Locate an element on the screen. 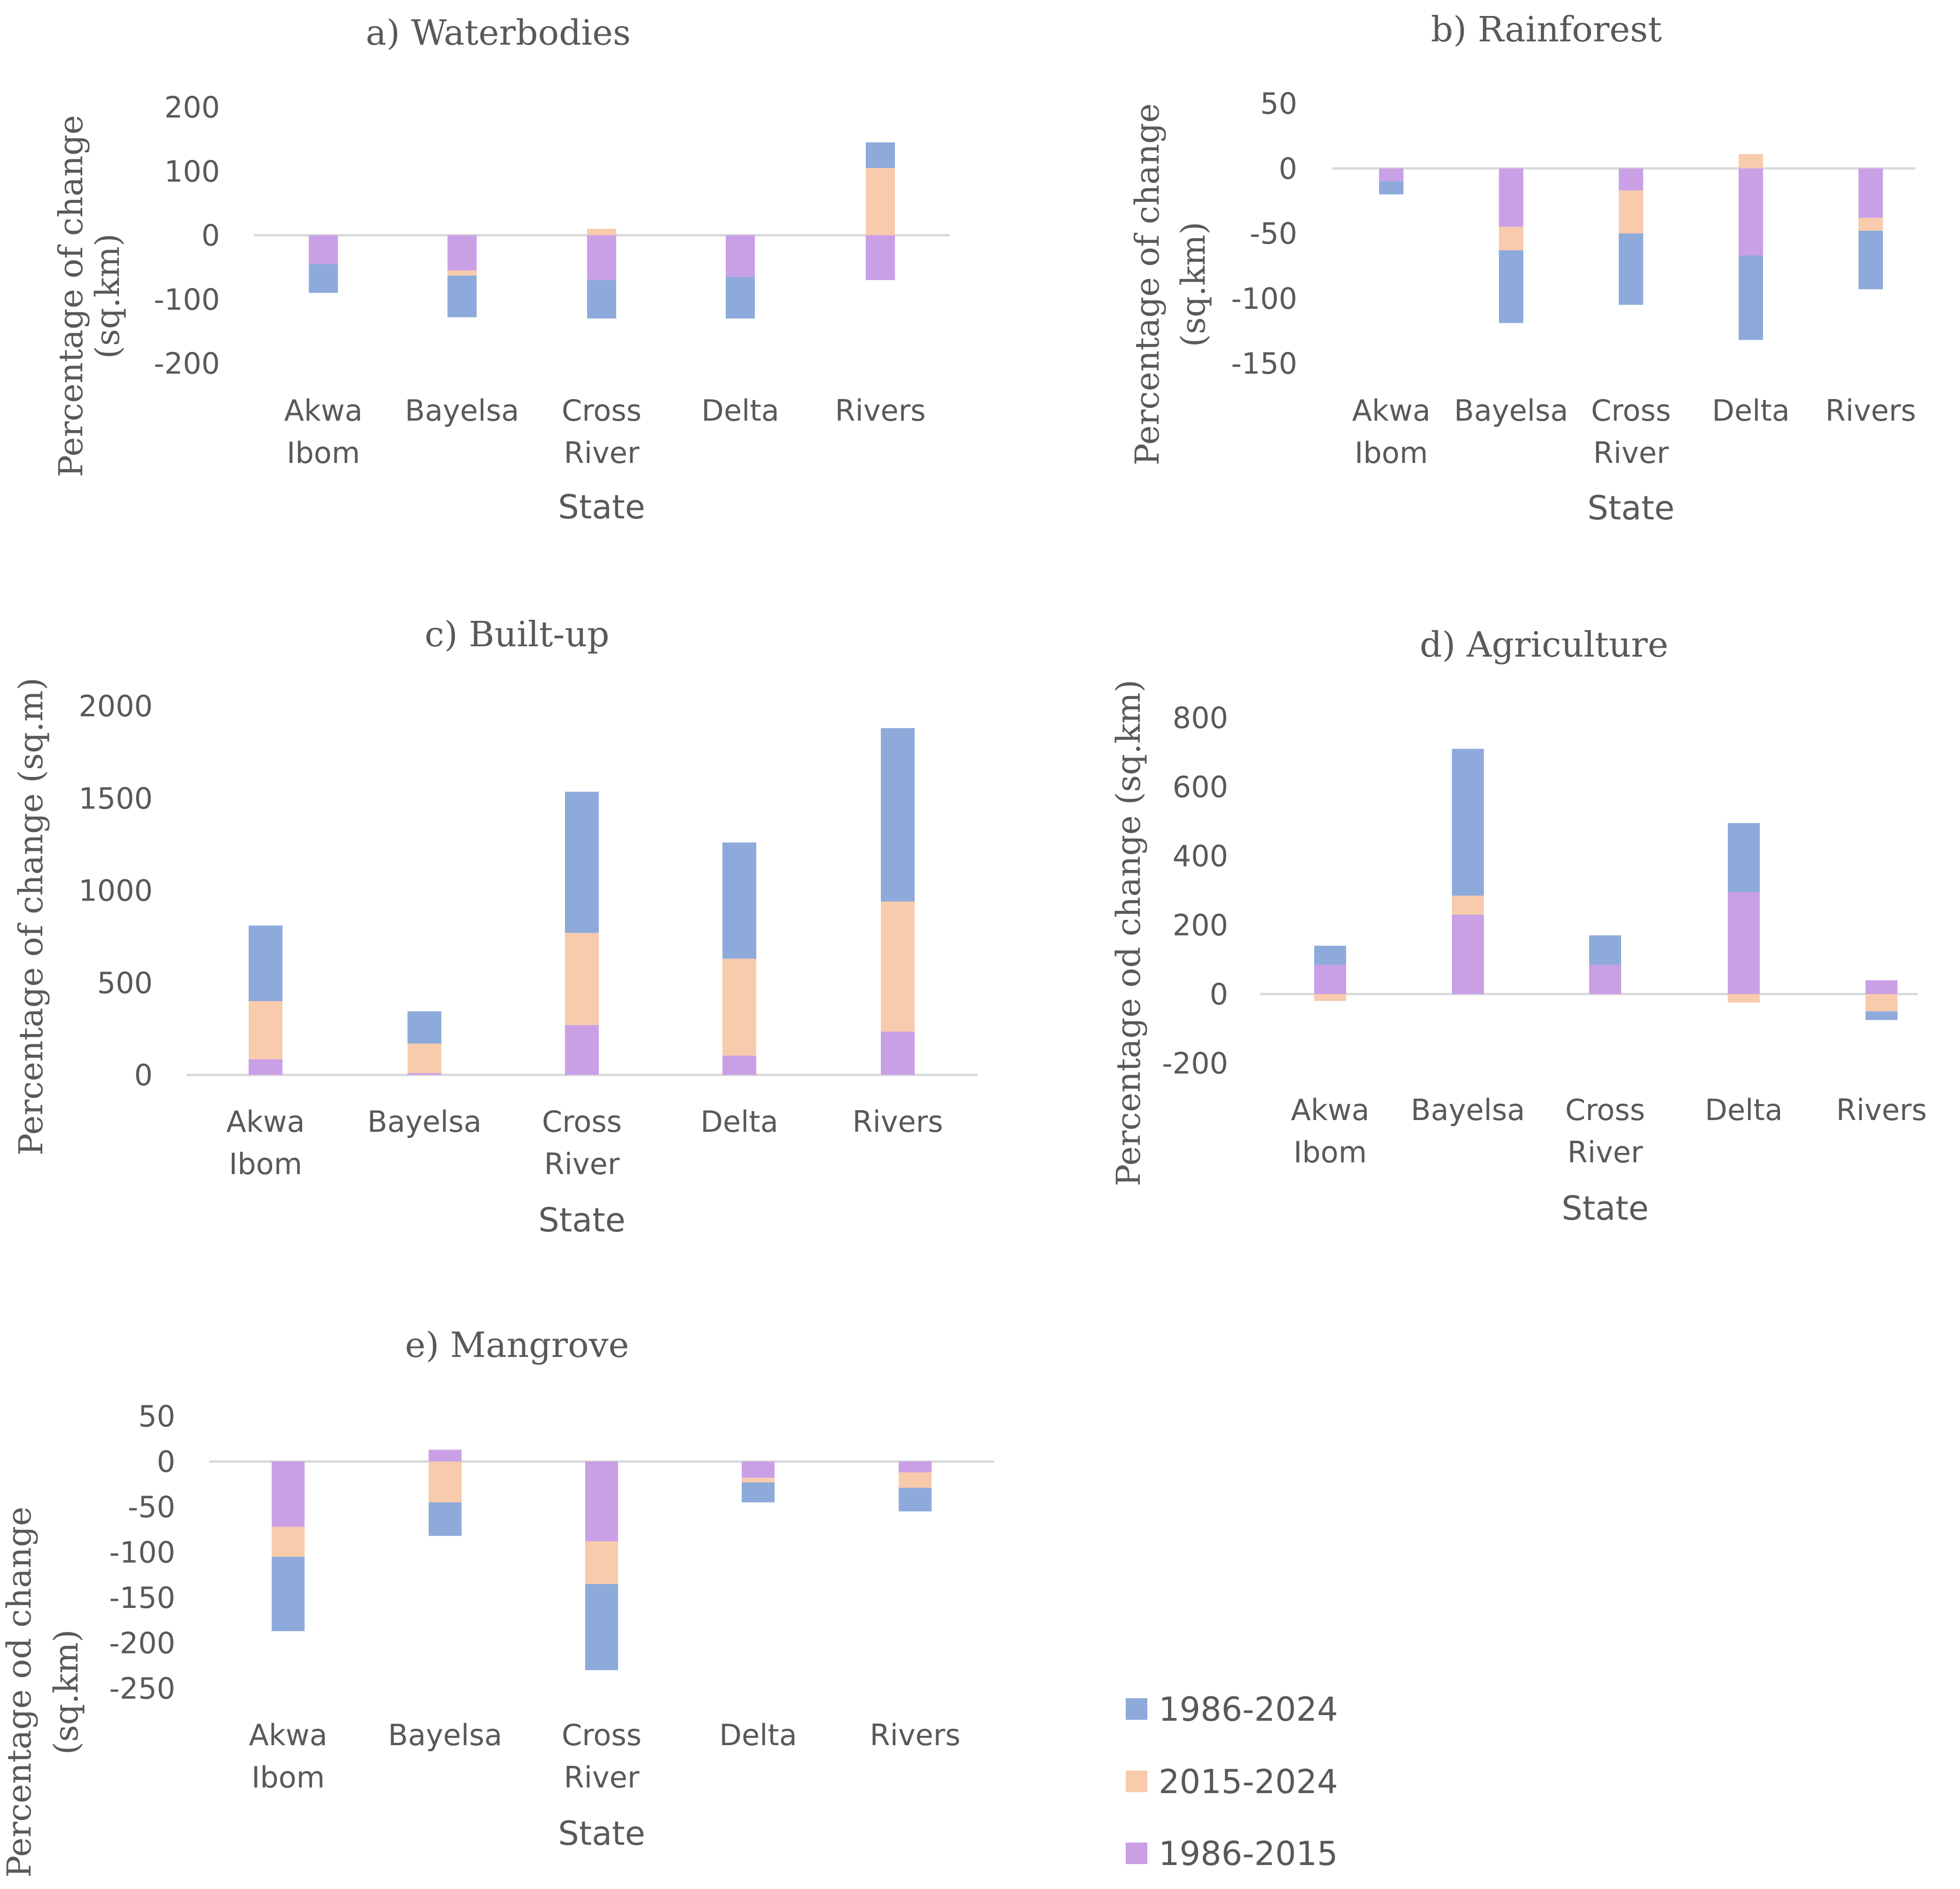  y-tick-label: 800 is located at coordinates (1200, 718).